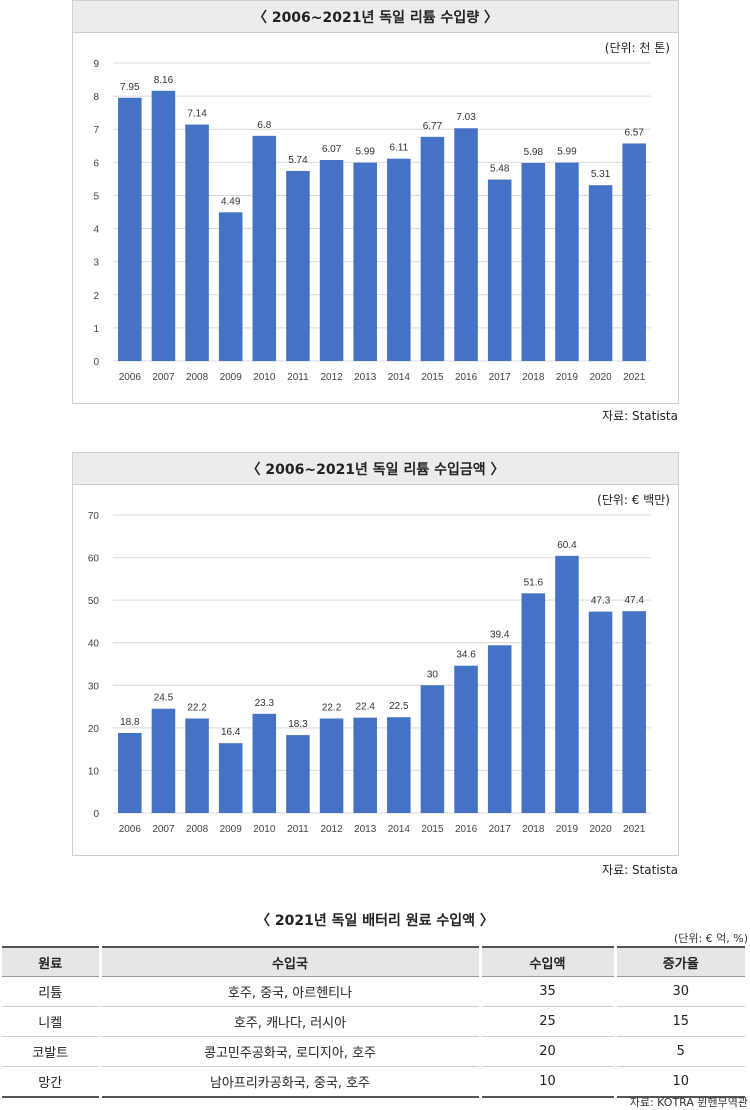 This screenshot has width=750, height=1110. Describe the element at coordinates (94, 686) in the screenshot. I see `y-tick-label: 30` at that location.